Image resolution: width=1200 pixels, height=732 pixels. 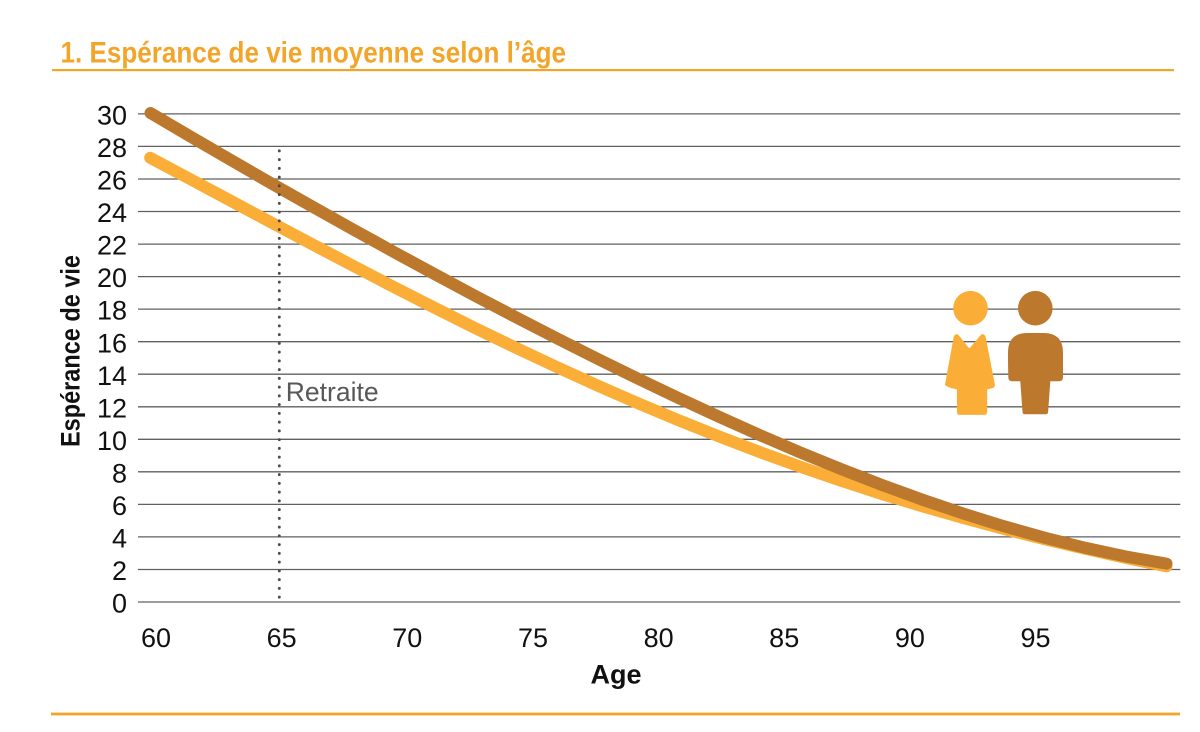 What do you see at coordinates (119, 604) in the screenshot?
I see `svg-text: 0` at bounding box center [119, 604].